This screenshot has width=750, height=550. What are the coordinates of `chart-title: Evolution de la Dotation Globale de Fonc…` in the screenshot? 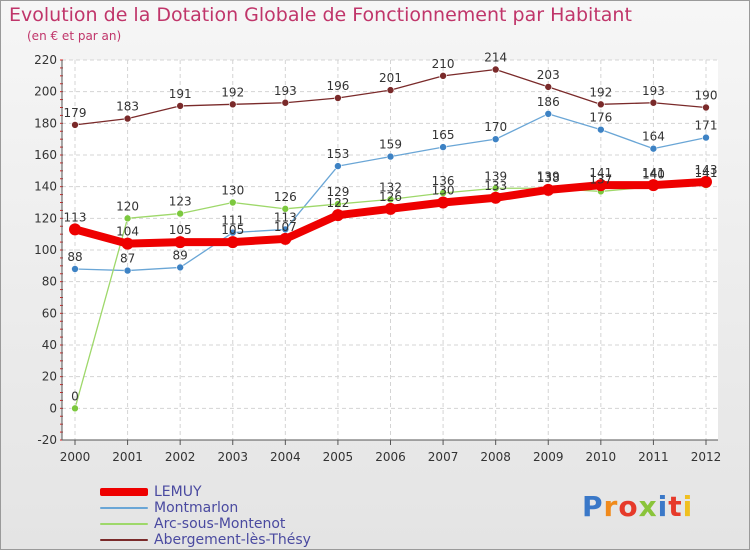 It's located at (320, 15).